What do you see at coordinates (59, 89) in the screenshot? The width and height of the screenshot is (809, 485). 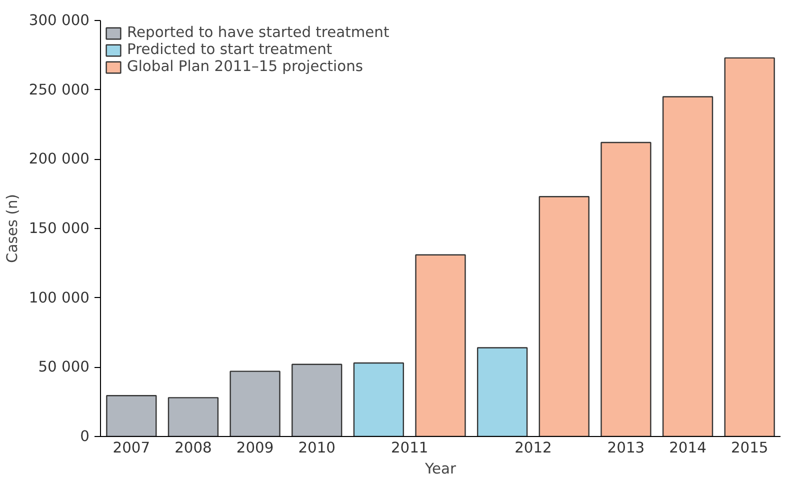 I see `y-tick-label: 250 000` at bounding box center [59, 89].